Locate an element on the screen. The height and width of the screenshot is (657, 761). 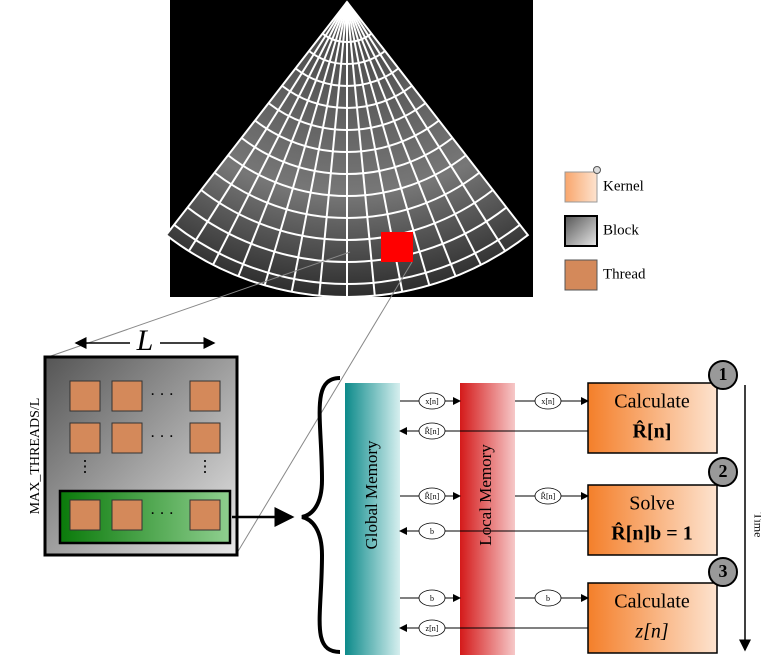
step-title: Solve is located at coordinates (652, 504).